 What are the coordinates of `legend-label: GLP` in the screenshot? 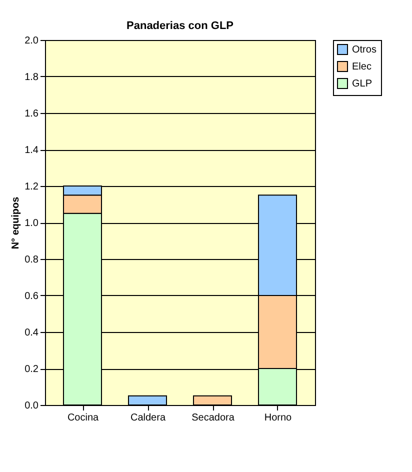 It's located at (362, 84).